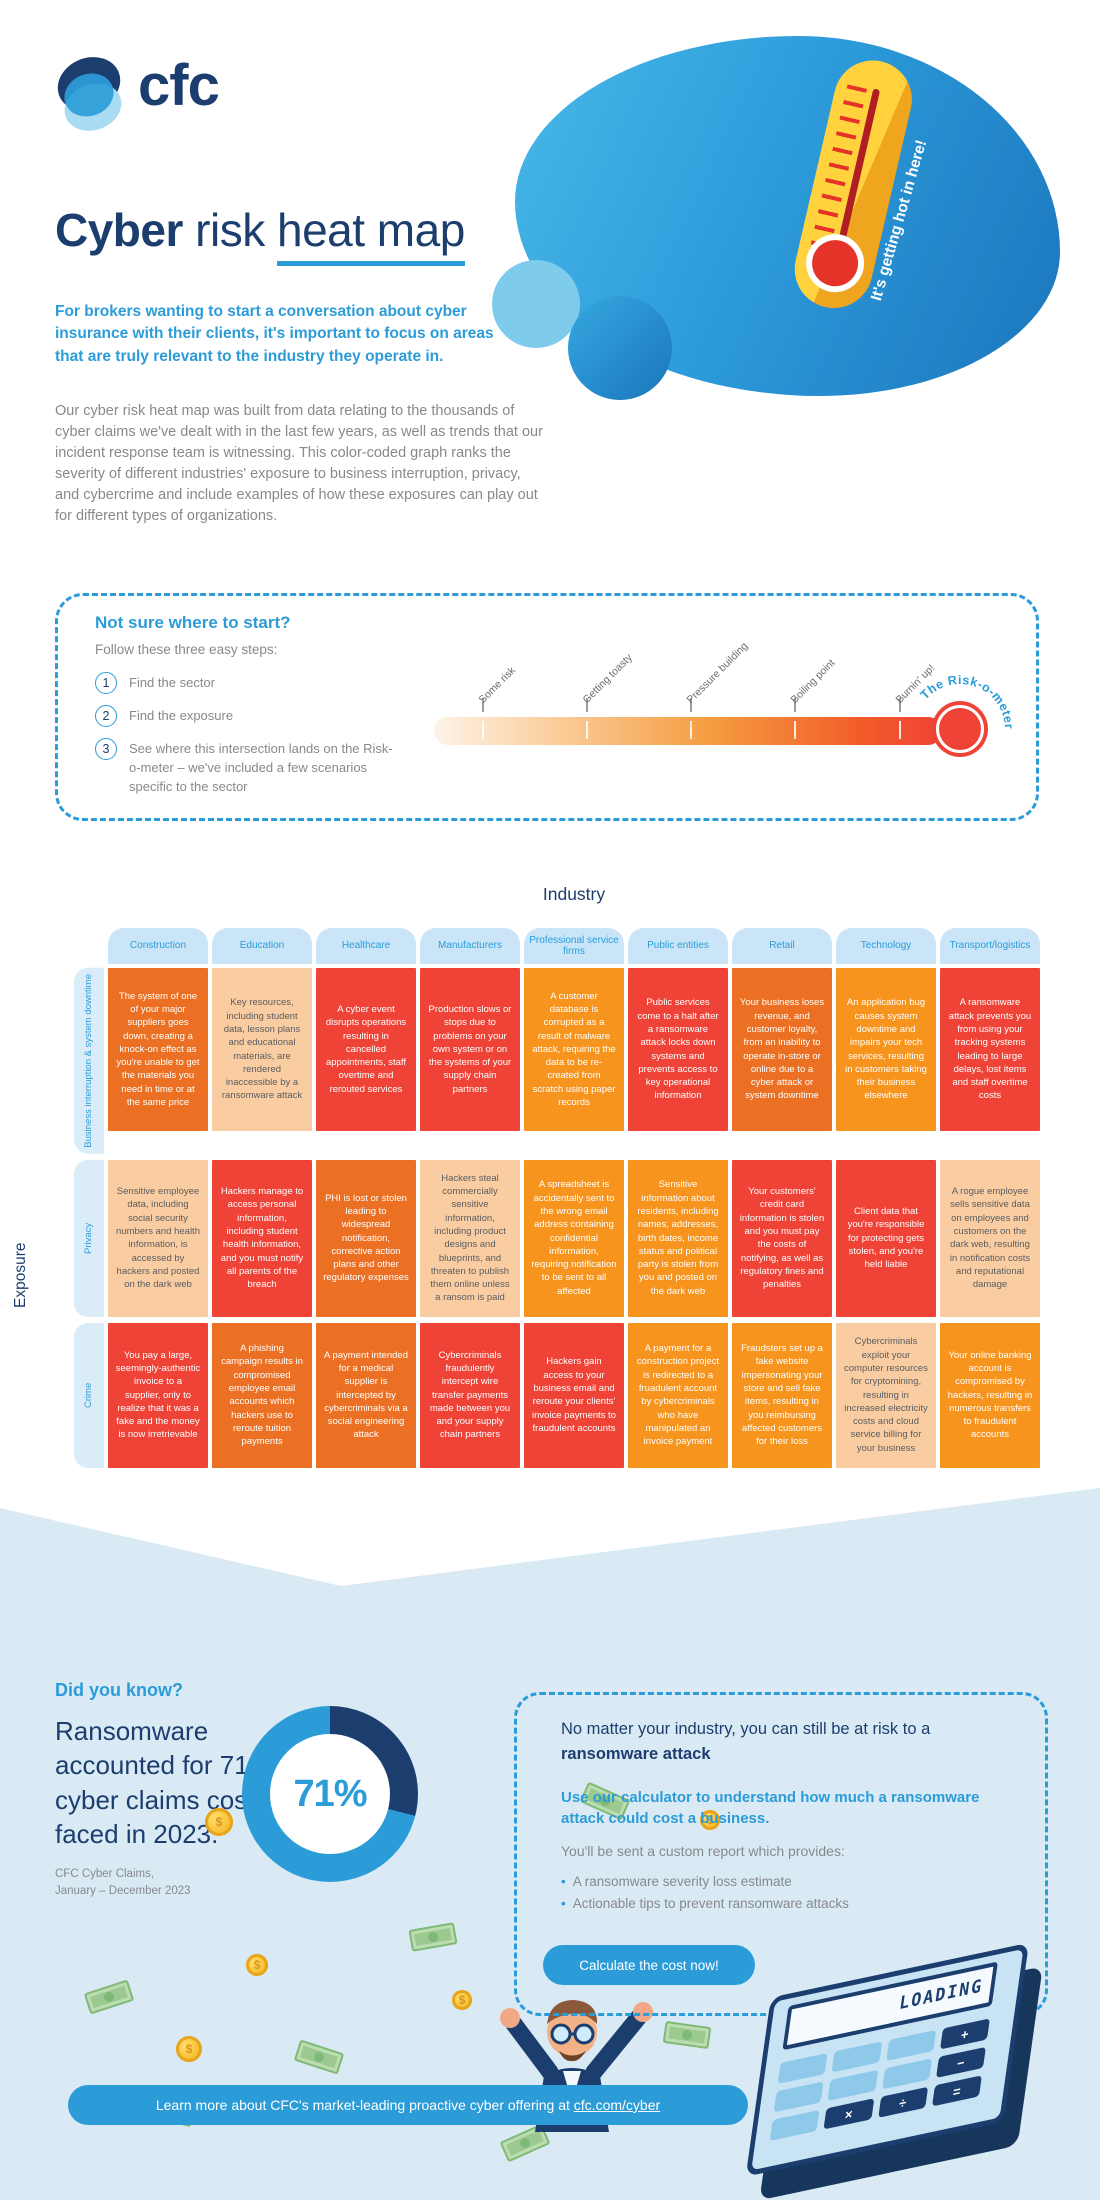 This screenshot has width=1100, height=2200. I want to click on donut-chart-71-percent: 71%, so click(330, 1794).